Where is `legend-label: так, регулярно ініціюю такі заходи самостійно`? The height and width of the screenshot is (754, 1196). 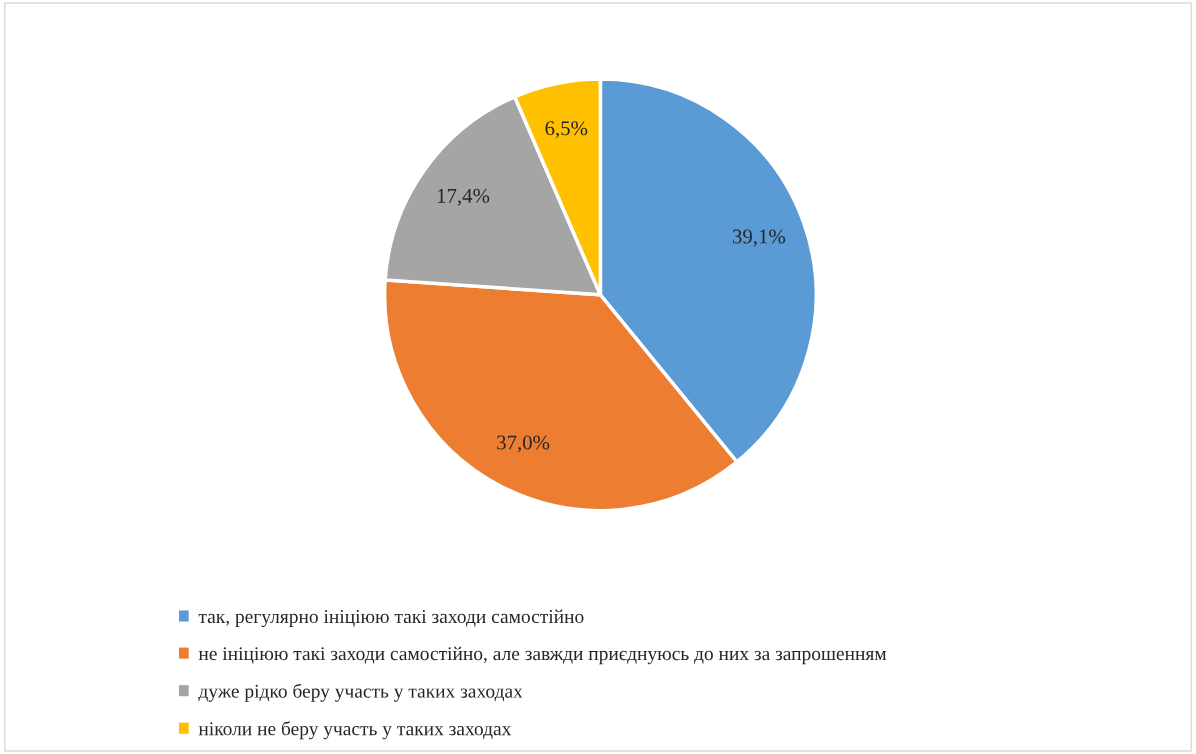 legend-label: так, регулярно ініціюю такі заходи самостійно is located at coordinates (391, 618).